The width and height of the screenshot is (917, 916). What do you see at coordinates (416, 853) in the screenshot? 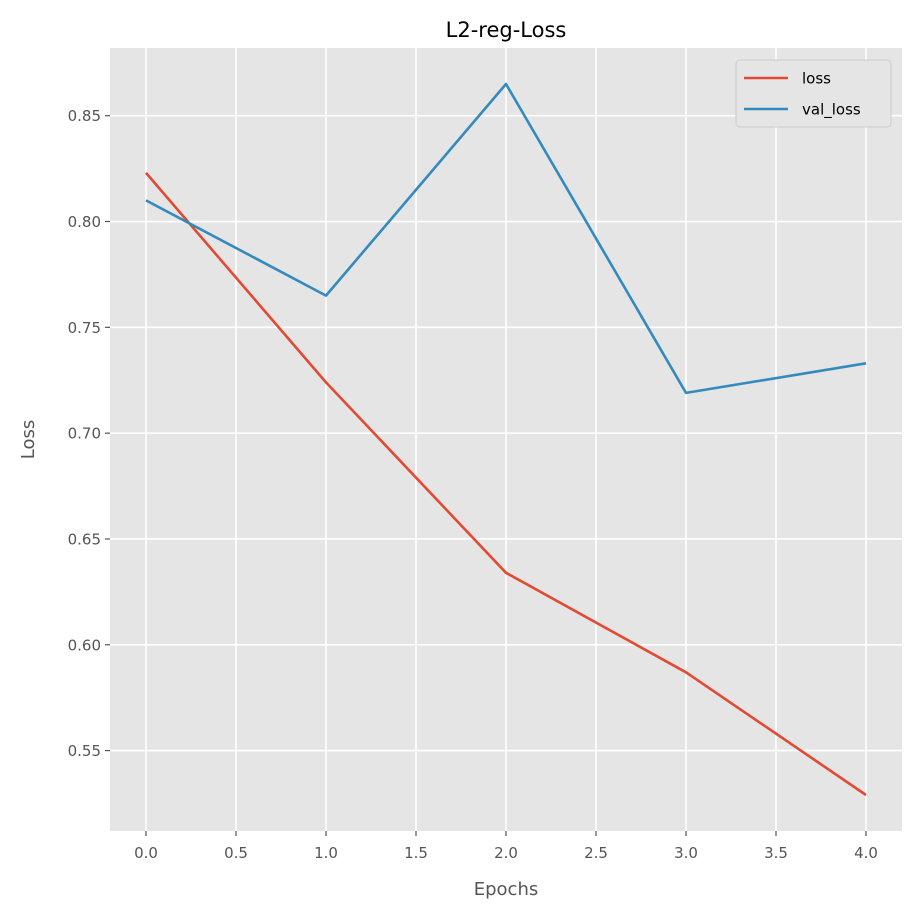
I see `x-tick-label: 1.5` at bounding box center [416, 853].